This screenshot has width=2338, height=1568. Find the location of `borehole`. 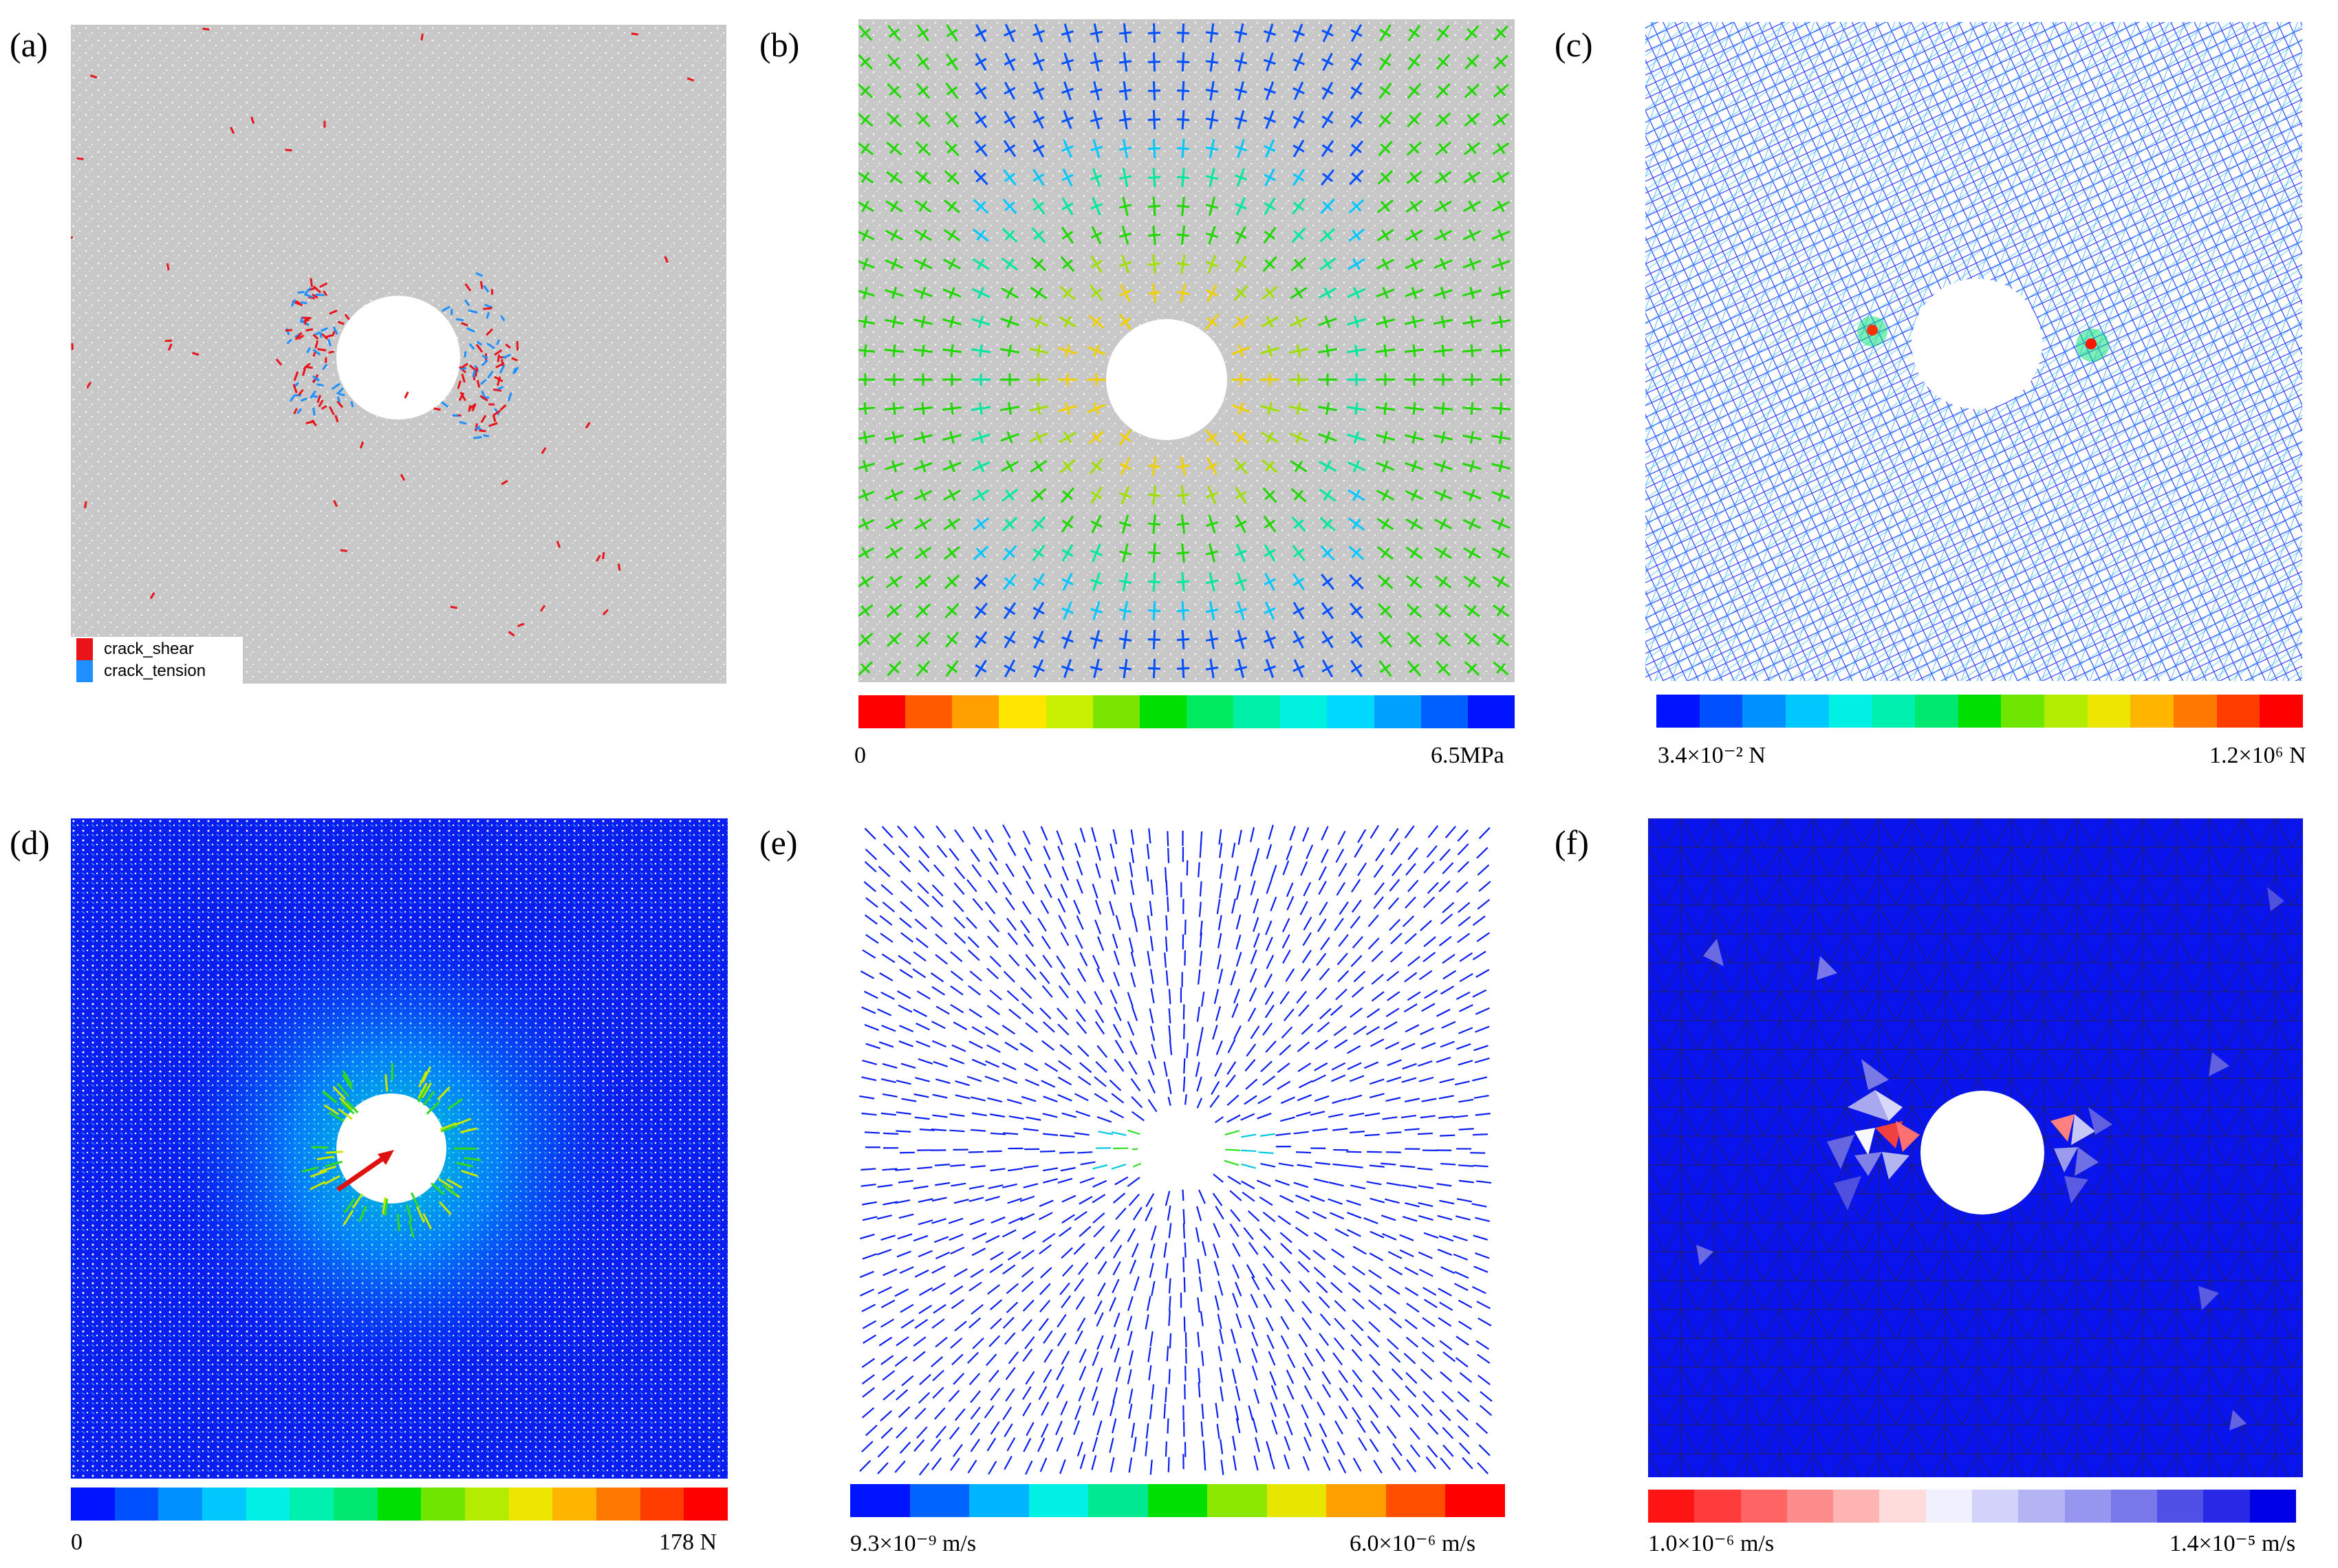

borehole is located at coordinates (391, 1148).